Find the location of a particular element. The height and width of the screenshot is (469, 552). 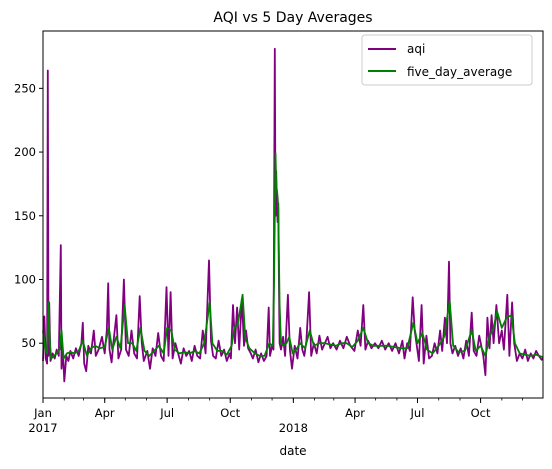

legend-label-five-day-average: five_day_average is located at coordinates (459, 72).